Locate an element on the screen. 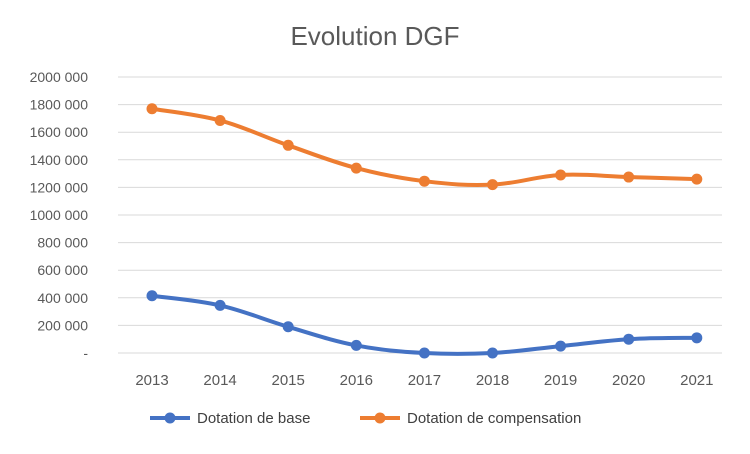 The image size is (750, 454). legend-item: Dotation de compensation is located at coordinates (470, 418).